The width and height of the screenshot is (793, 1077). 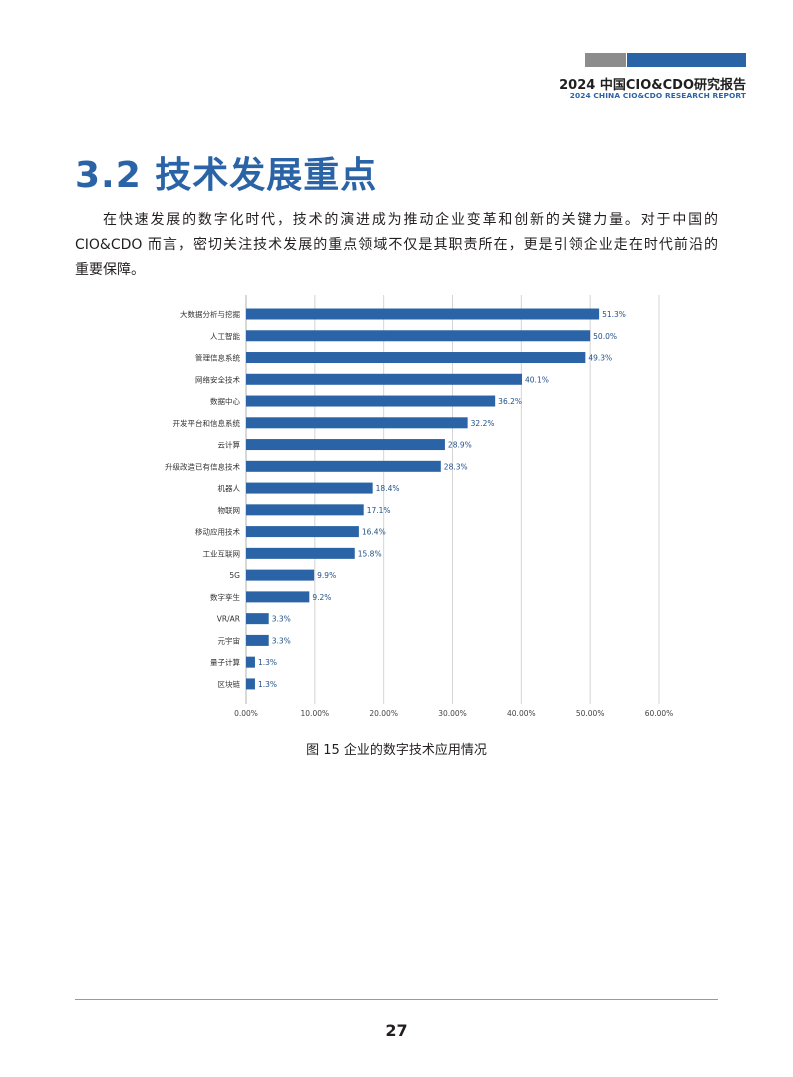 I want to click on x-tick-label: 60.00%, so click(x=659, y=713).